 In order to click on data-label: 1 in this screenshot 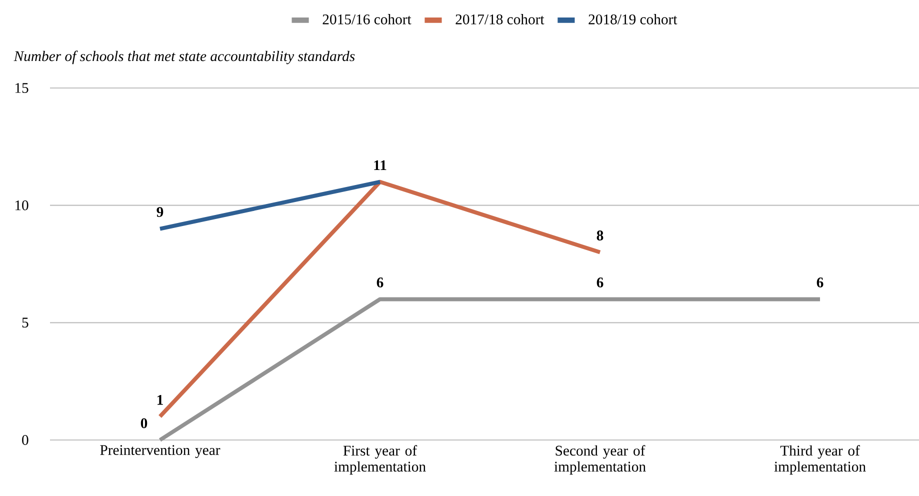, I will do `click(160, 400)`.